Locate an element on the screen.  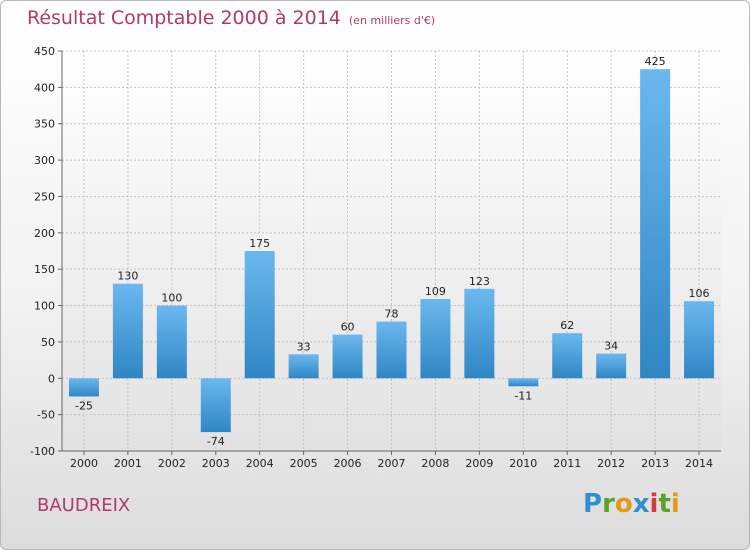
x-tick-label: 2013 is located at coordinates (655, 463).